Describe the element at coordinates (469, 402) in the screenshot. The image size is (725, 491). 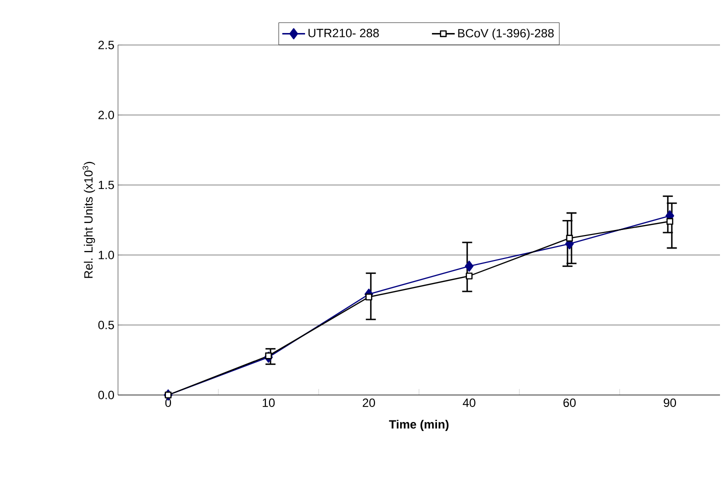
I see `x-tick-label: 40` at that location.